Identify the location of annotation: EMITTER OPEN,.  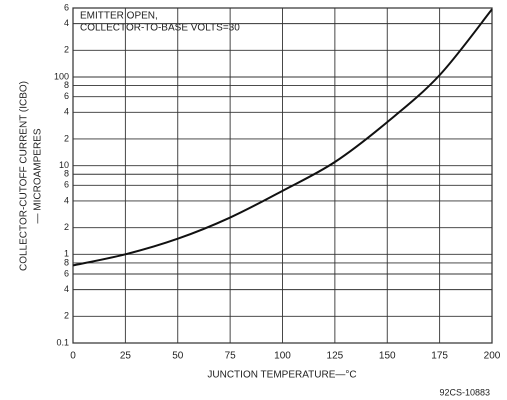
(119, 16).